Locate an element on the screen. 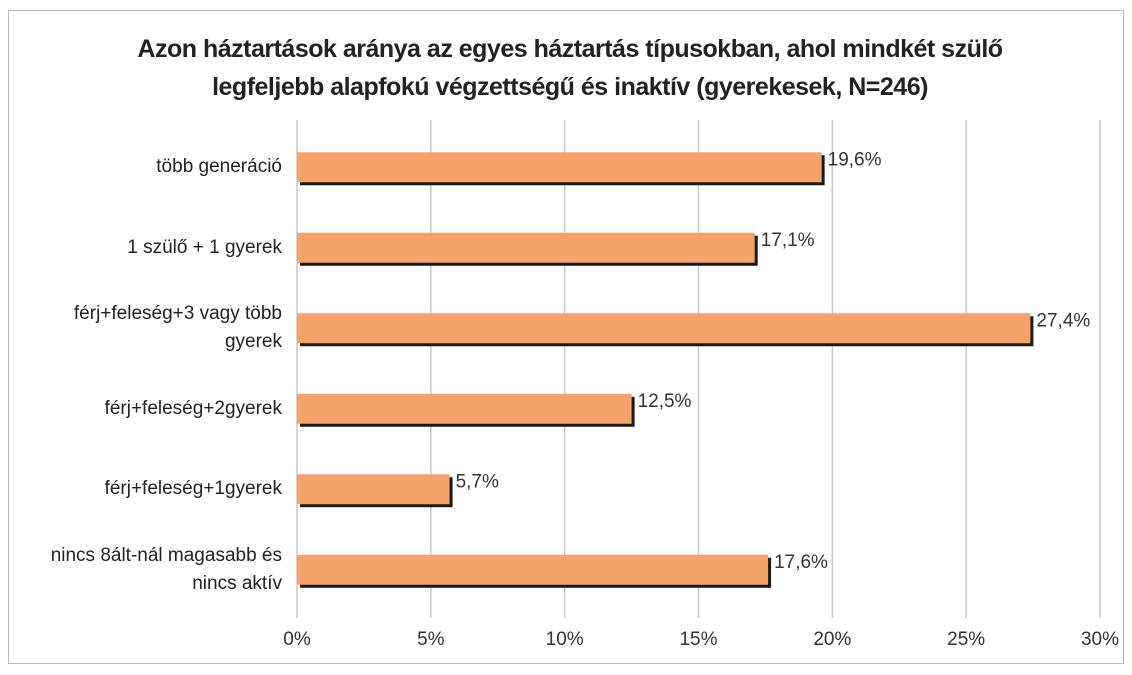  y-tick-label: férj+feleség+3 vagy több gyerek is located at coordinates (177, 328).